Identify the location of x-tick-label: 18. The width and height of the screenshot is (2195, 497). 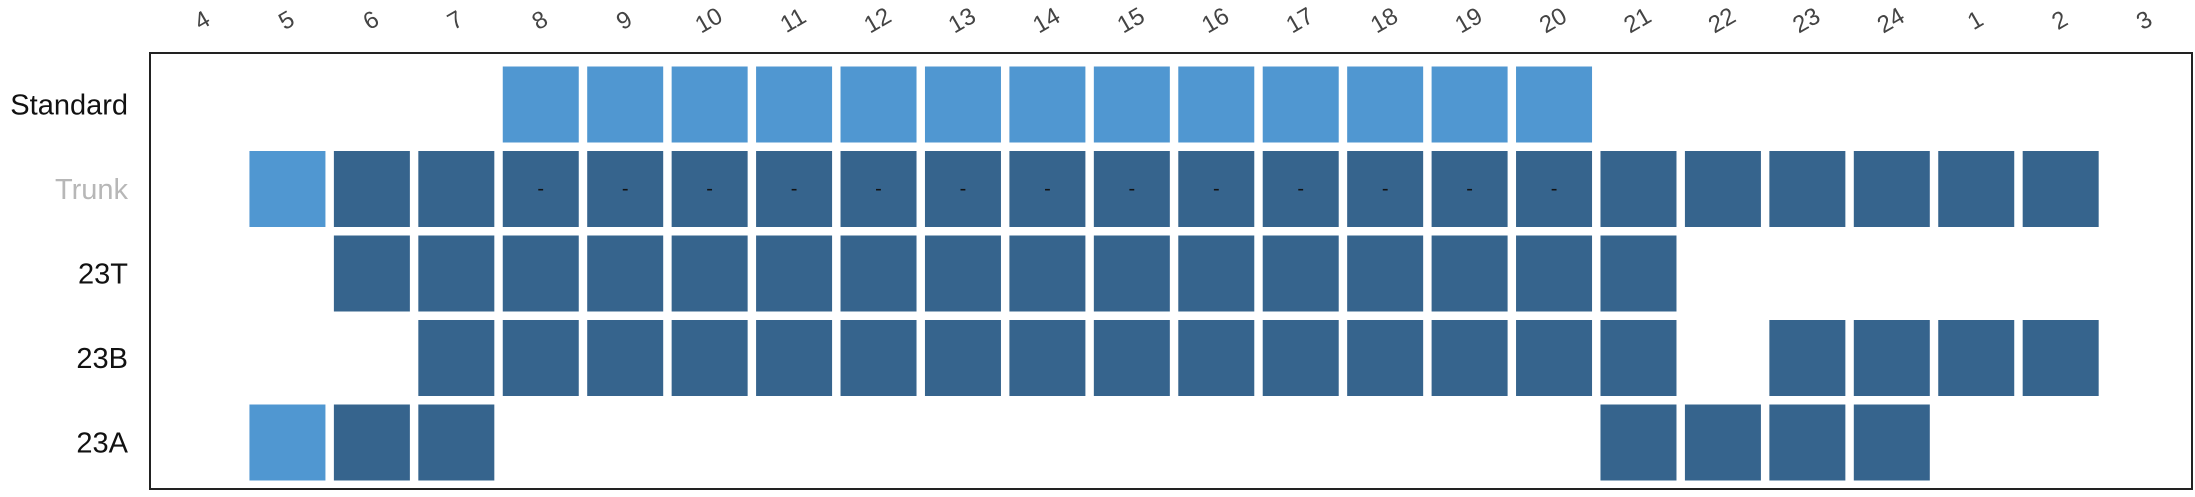
(1384, 20).